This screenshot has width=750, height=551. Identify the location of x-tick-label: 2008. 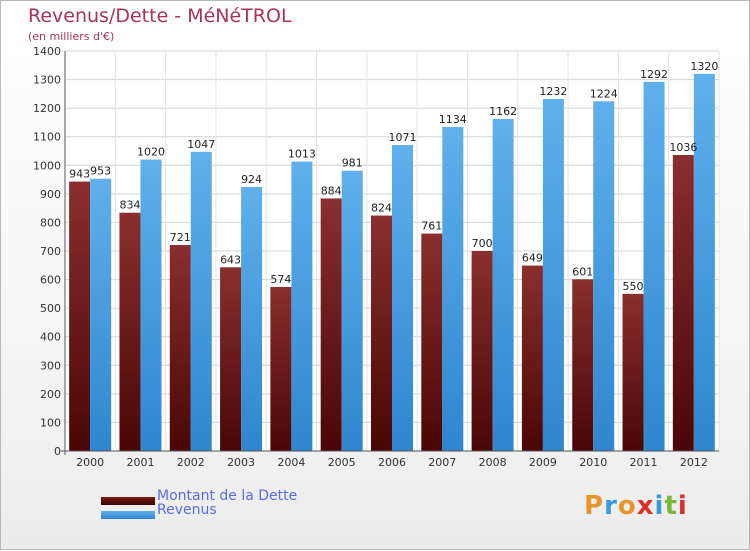
(493, 462).